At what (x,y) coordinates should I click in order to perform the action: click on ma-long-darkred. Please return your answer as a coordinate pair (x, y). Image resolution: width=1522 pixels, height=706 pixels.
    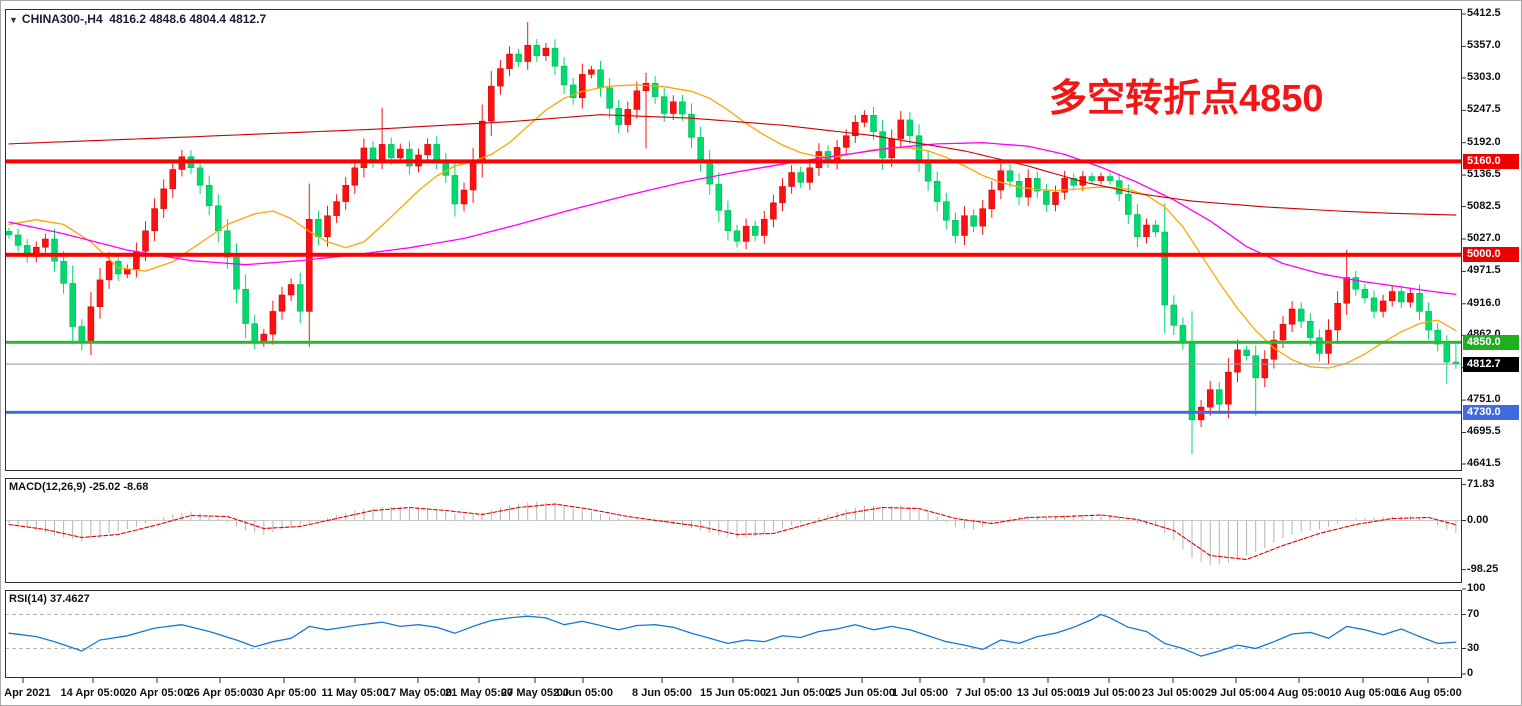
    Looking at the image, I should click on (732, 165).